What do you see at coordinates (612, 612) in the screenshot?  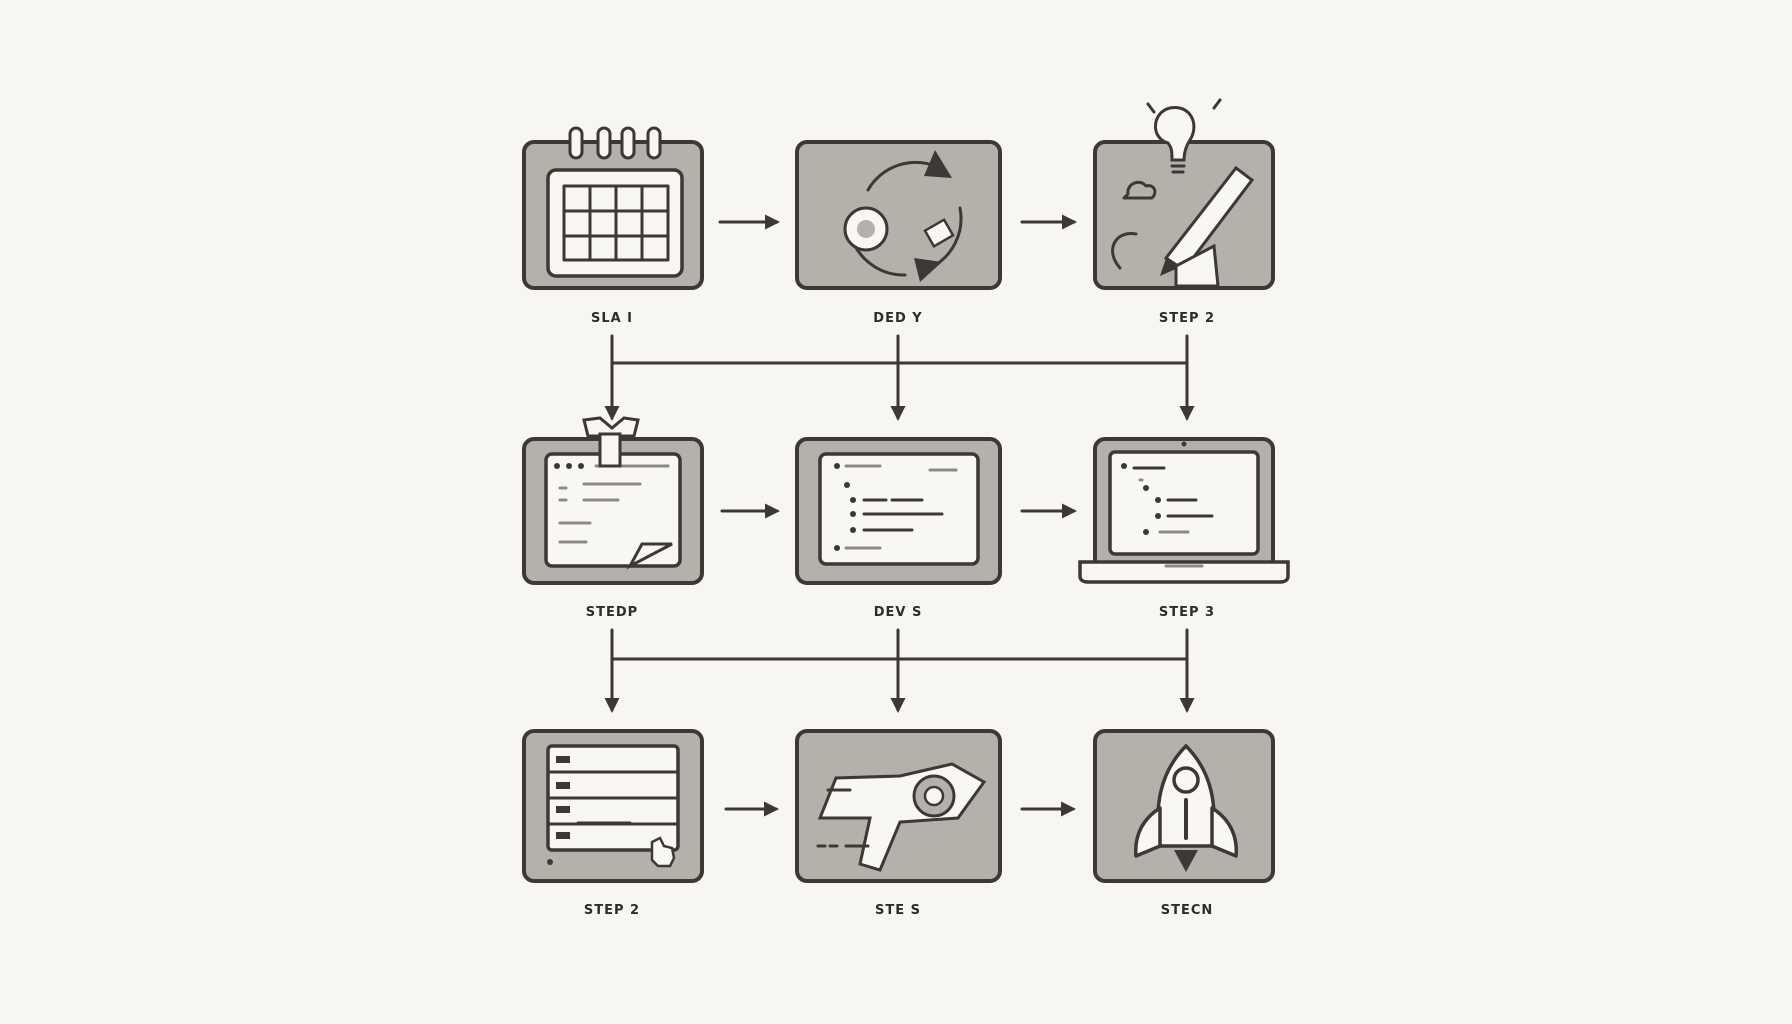 I see `step-4-label: STEDP` at bounding box center [612, 612].